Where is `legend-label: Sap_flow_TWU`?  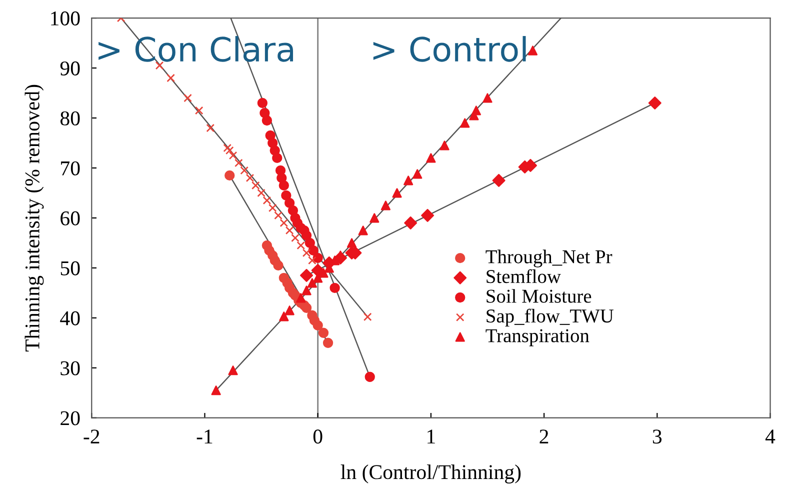 legend-label: Sap_flow_TWU is located at coordinates (550, 317).